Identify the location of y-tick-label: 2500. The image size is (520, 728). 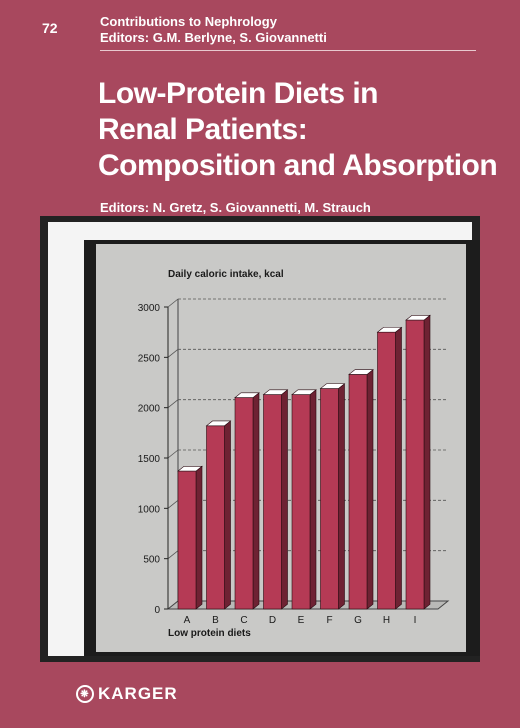
(149, 358).